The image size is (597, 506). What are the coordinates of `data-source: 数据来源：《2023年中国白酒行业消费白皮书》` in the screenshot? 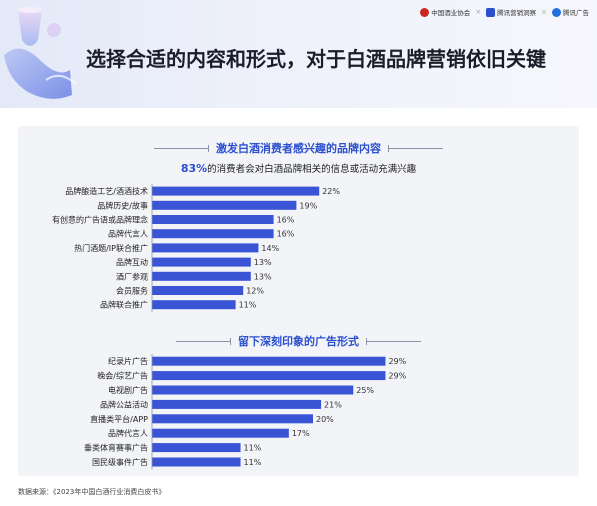 It's located at (91, 492).